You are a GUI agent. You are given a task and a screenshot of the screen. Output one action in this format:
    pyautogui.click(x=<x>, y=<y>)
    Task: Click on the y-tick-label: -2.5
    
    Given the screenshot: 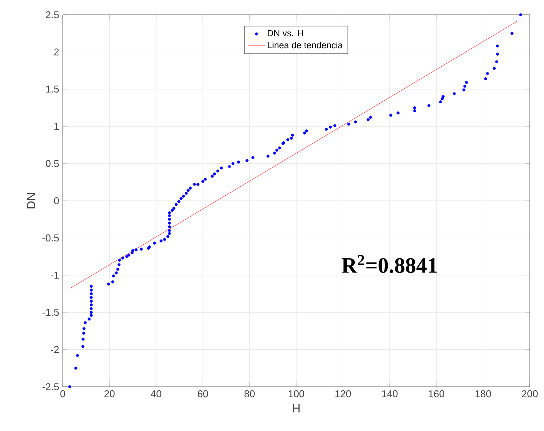 What is the action you would take?
    pyautogui.click(x=51, y=387)
    